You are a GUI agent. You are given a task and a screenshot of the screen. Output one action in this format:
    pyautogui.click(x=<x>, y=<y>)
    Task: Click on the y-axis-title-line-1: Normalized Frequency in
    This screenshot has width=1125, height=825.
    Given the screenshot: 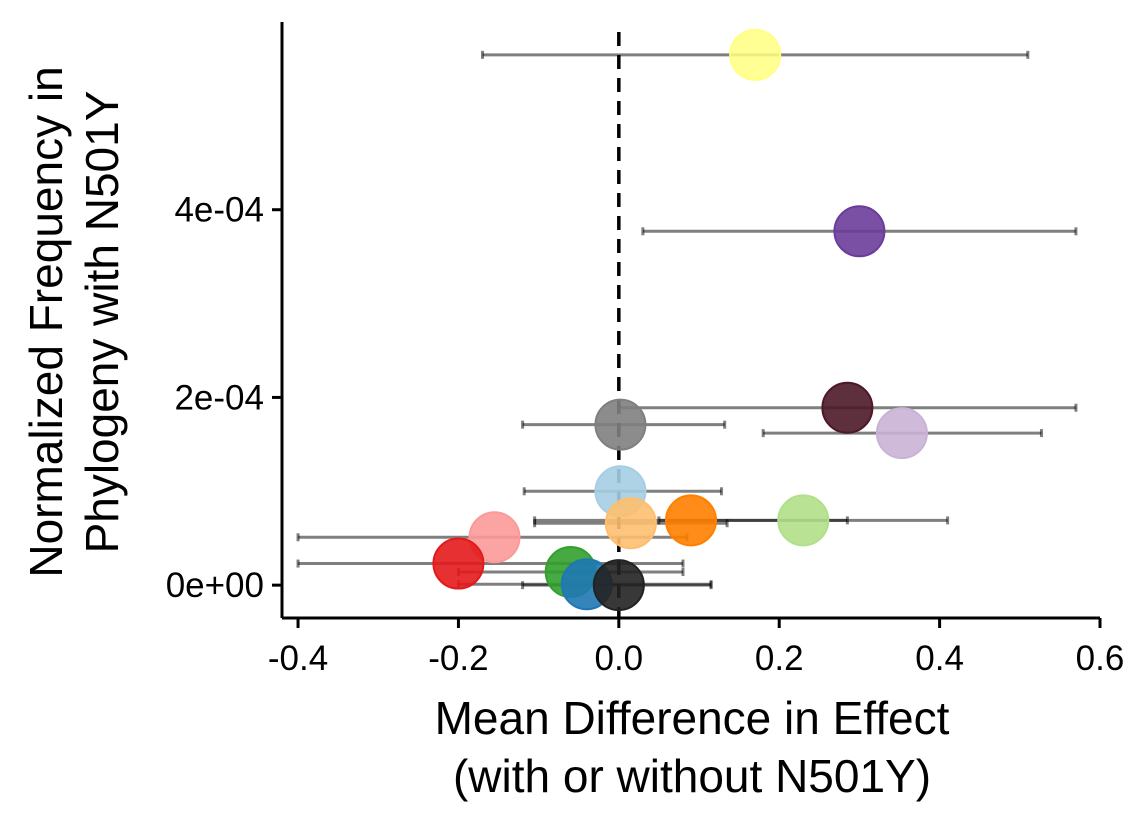 What is the action you would take?
    pyautogui.click(x=46, y=321)
    